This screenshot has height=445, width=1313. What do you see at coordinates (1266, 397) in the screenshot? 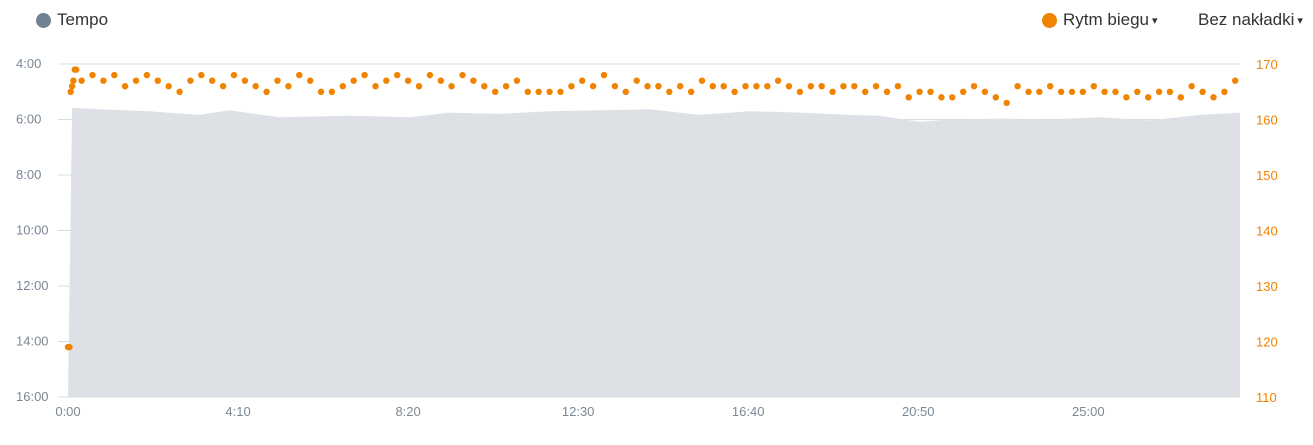
I see `y-right-tick-label: 110` at bounding box center [1266, 397].